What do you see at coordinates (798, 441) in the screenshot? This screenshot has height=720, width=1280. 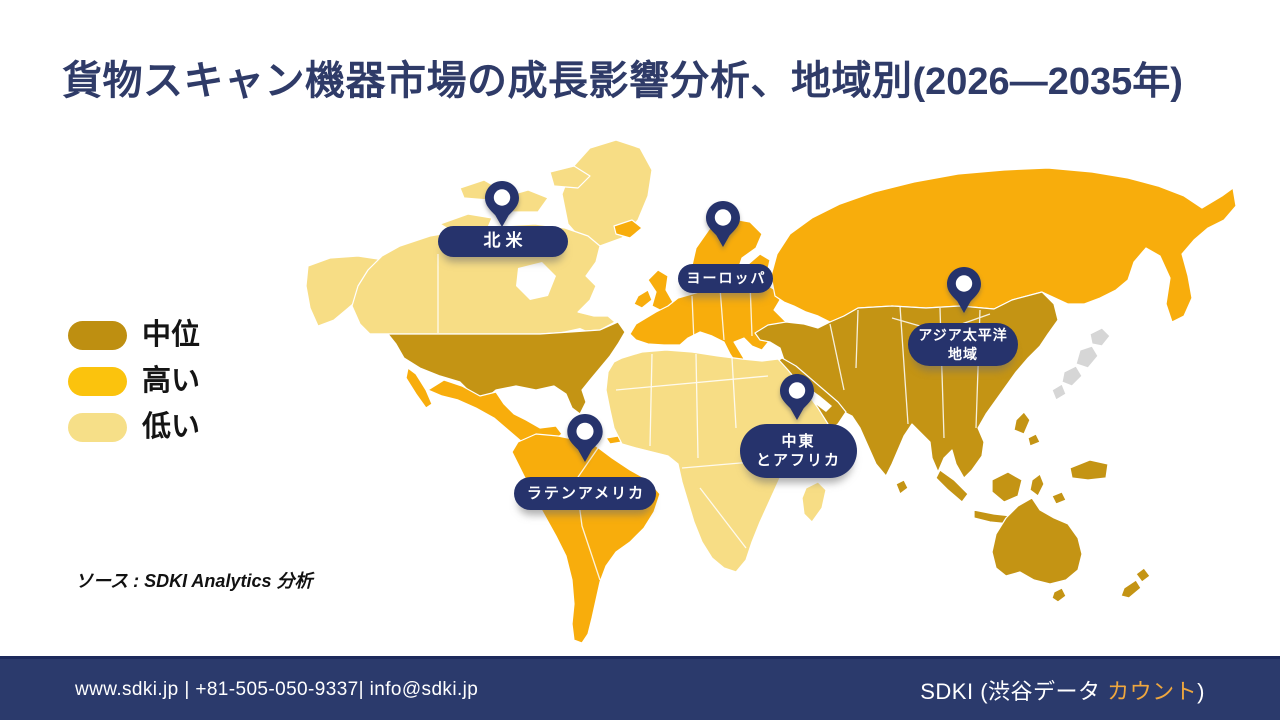 I see `map-label-text: 中東` at bounding box center [798, 441].